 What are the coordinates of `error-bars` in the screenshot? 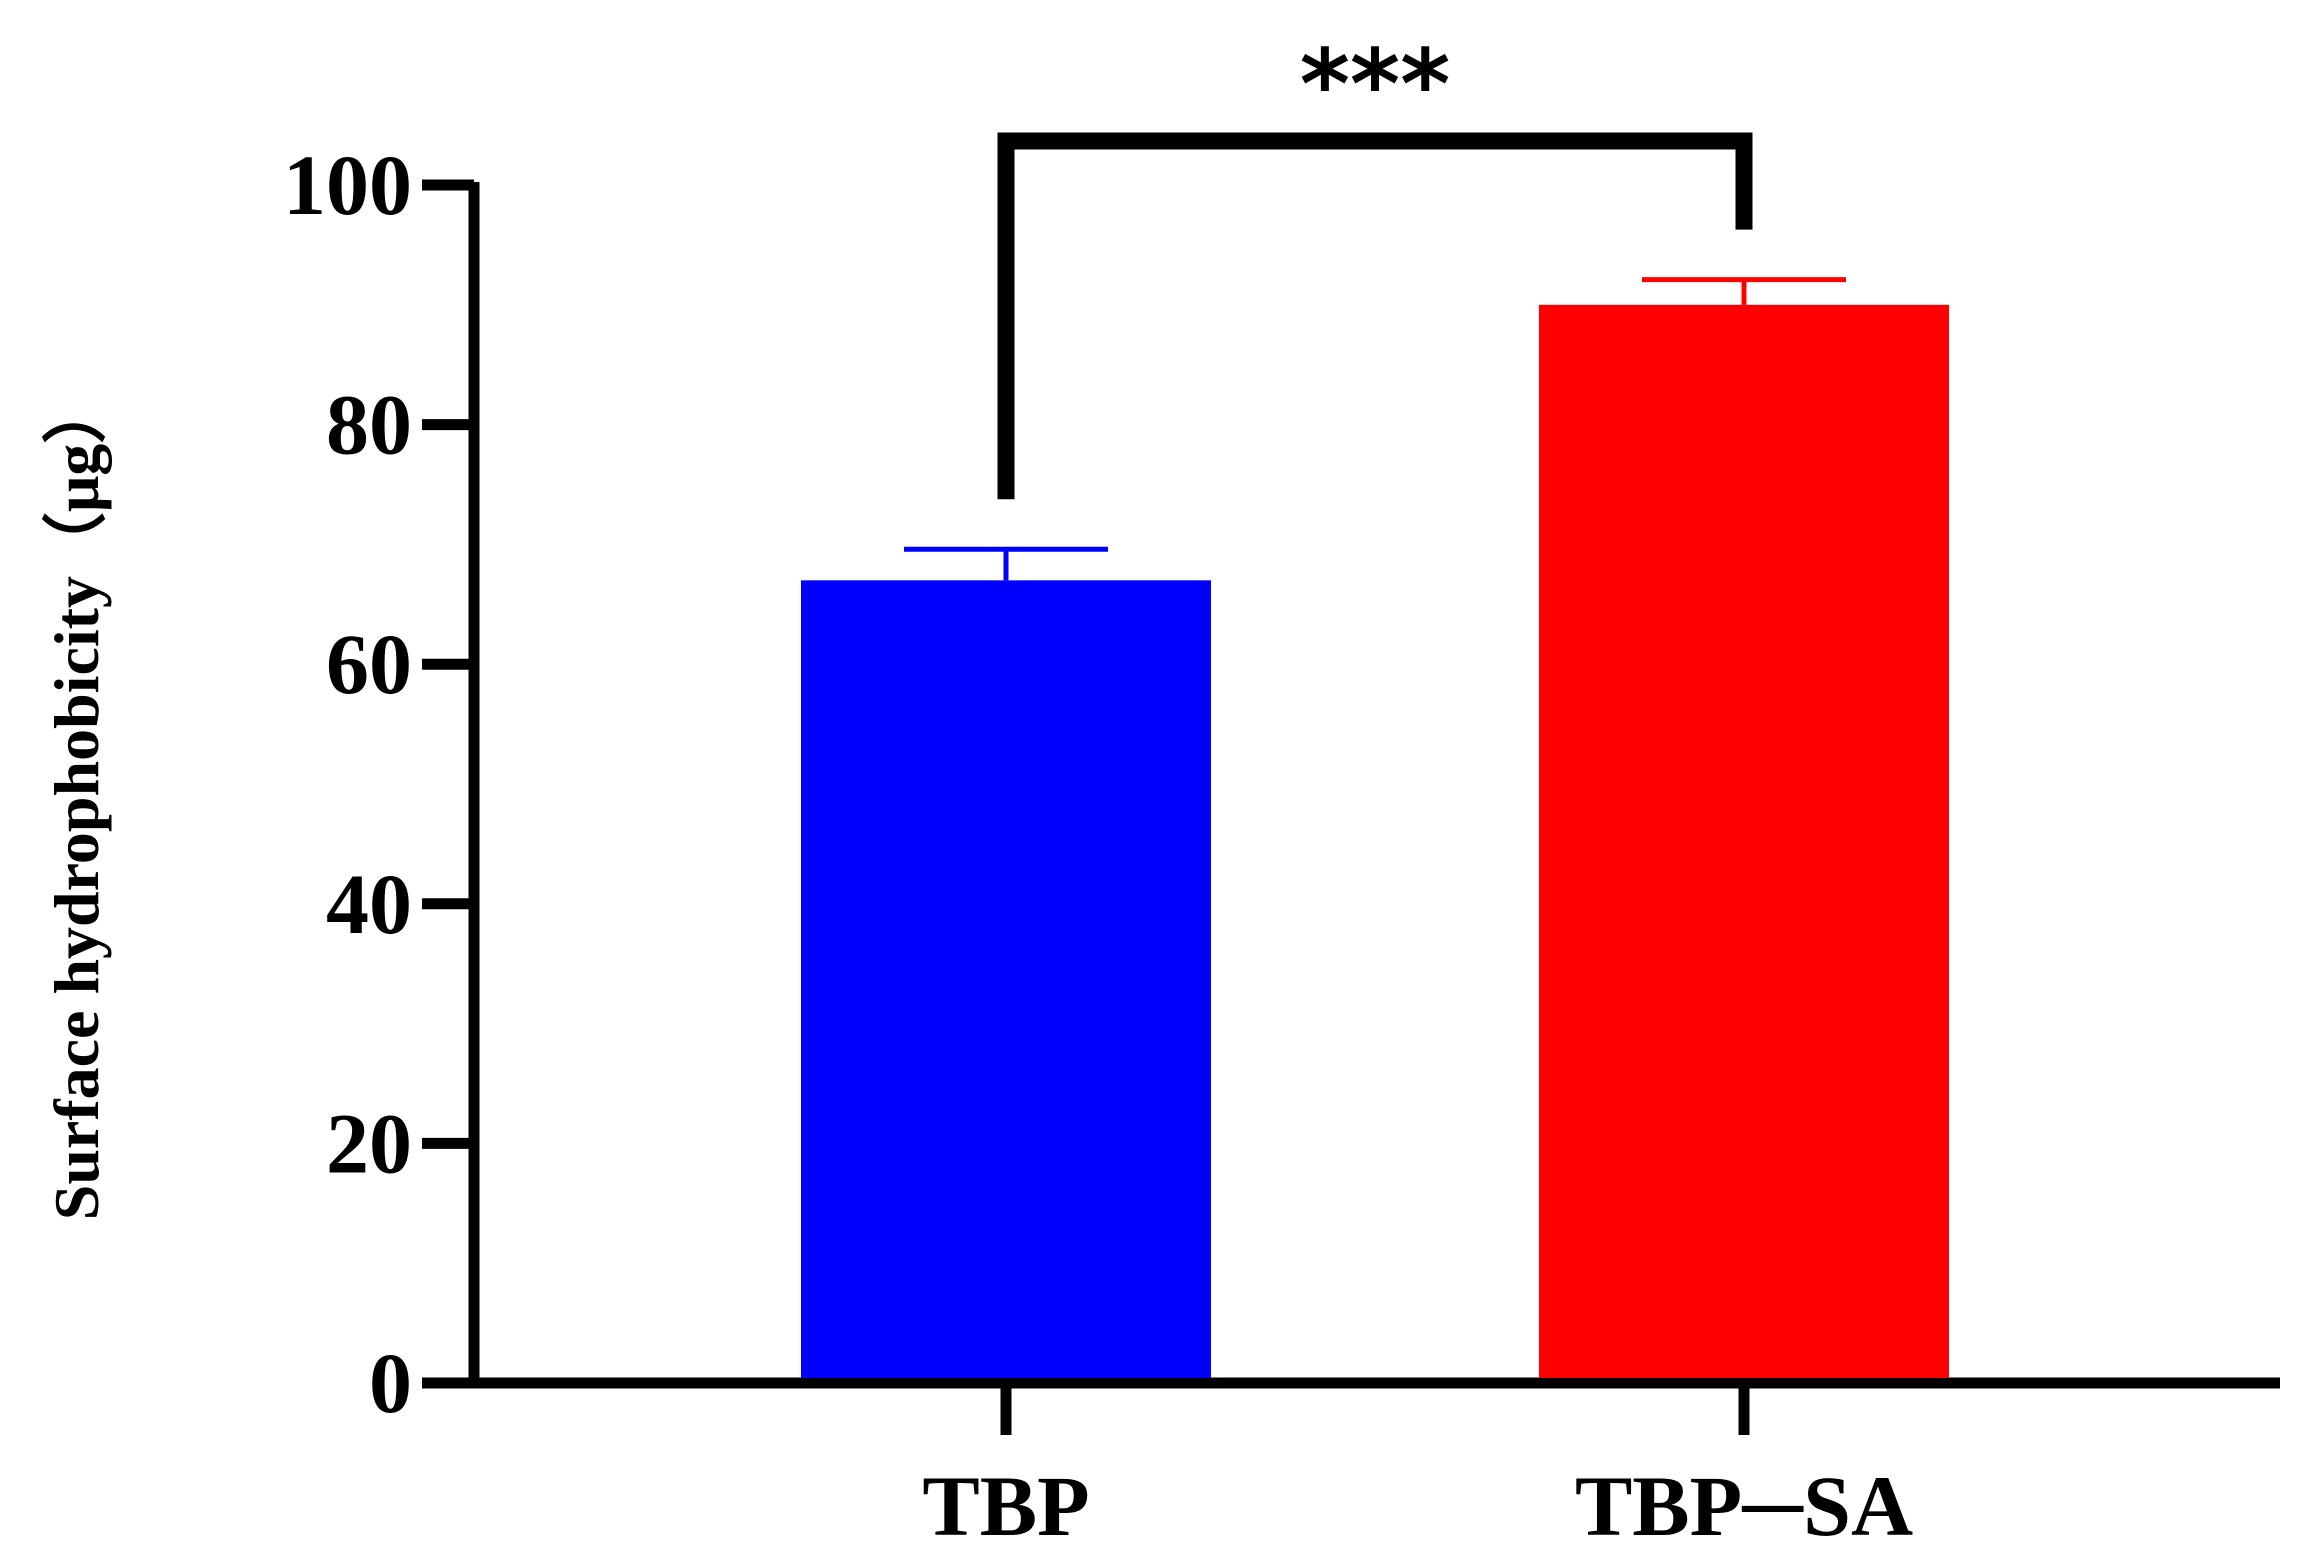 It's located at (1375, 429).